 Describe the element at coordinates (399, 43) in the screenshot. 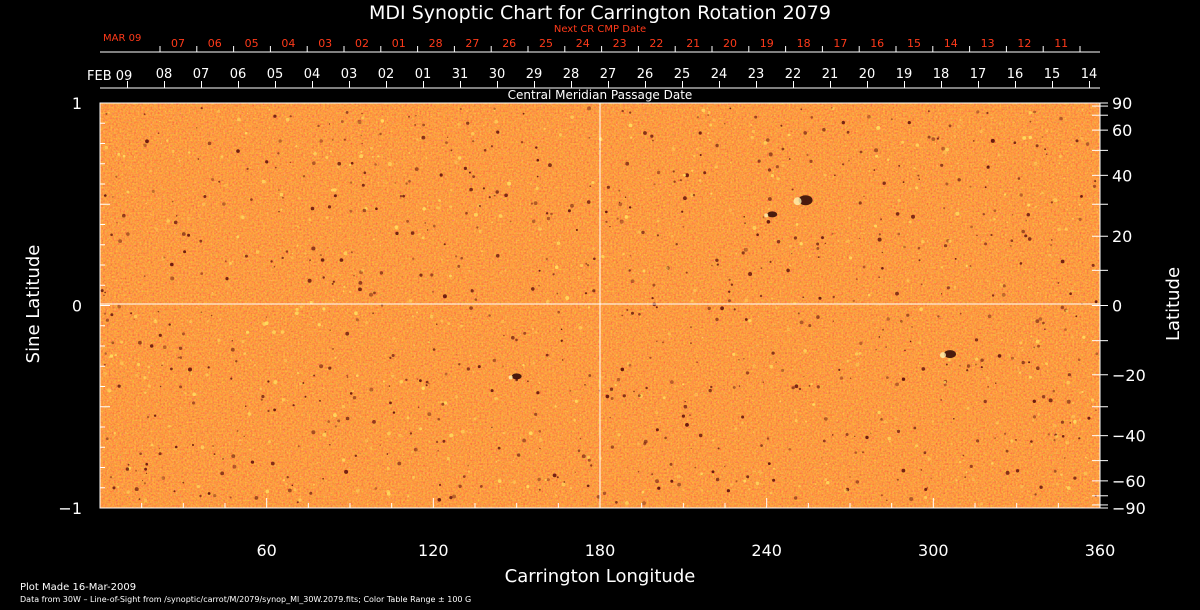

I see `next-cr-date-label: 01` at that location.